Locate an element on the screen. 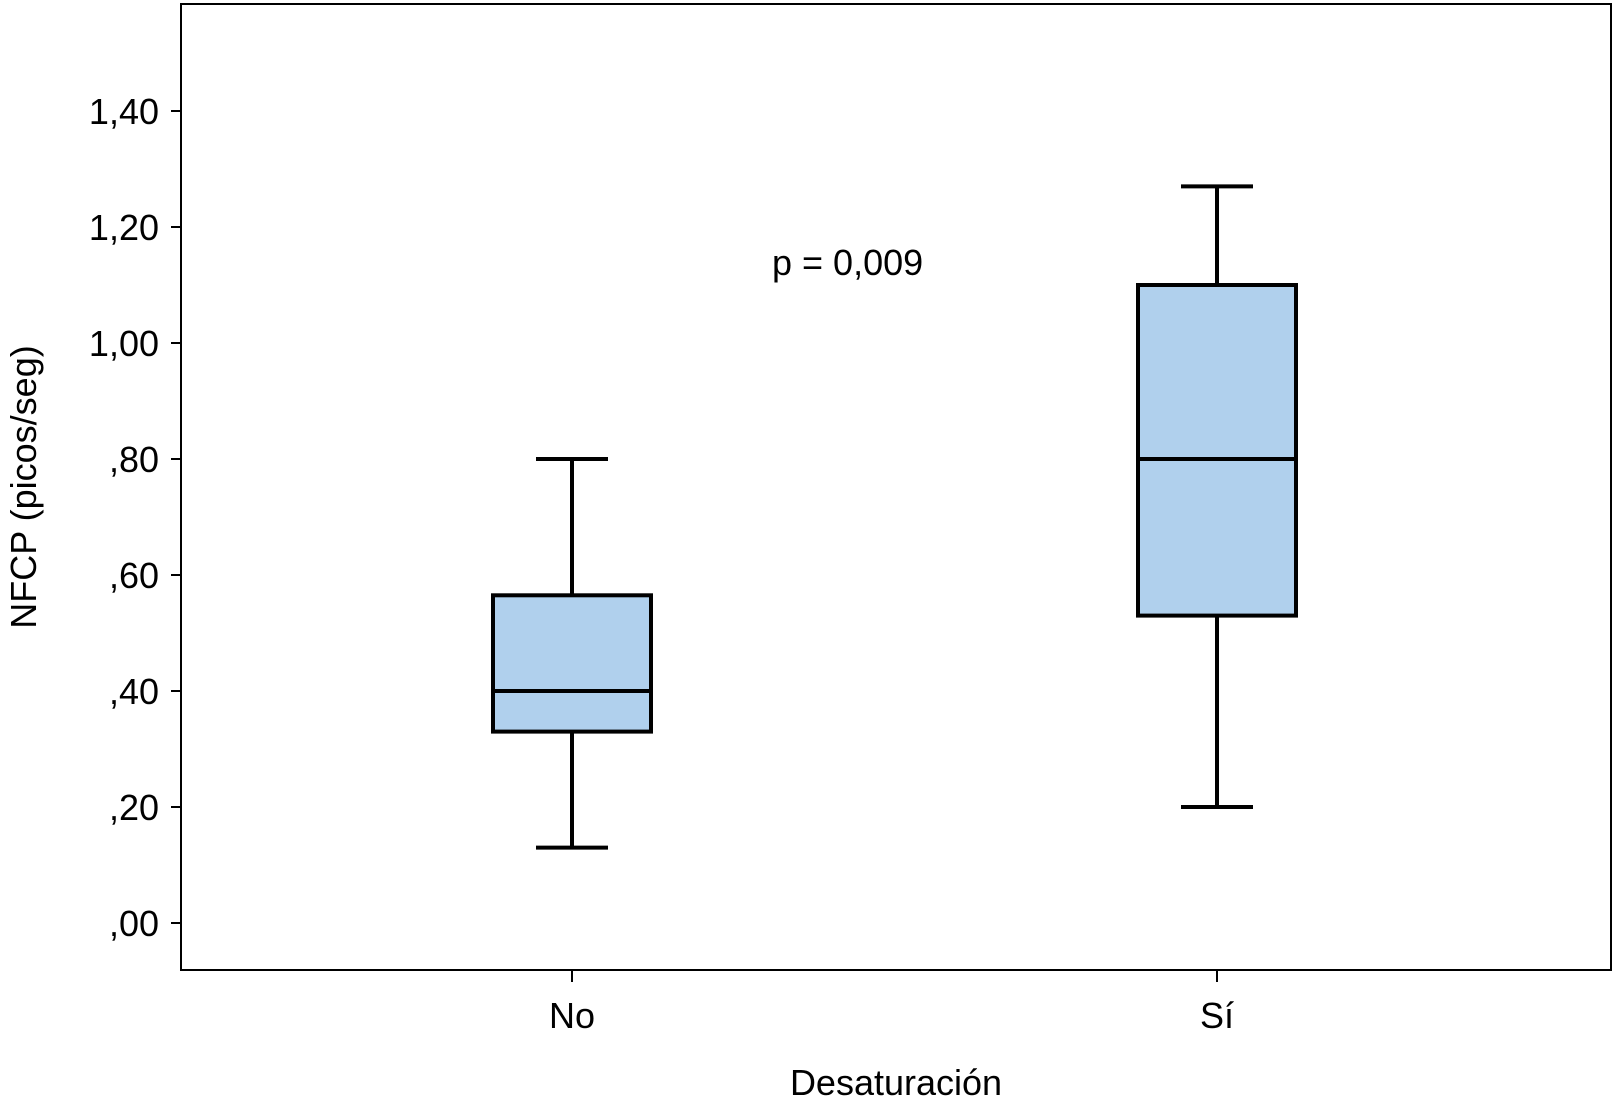 This screenshot has width=1617, height=1107. p-value-annotation: p = 0,009 is located at coordinates (847, 262).